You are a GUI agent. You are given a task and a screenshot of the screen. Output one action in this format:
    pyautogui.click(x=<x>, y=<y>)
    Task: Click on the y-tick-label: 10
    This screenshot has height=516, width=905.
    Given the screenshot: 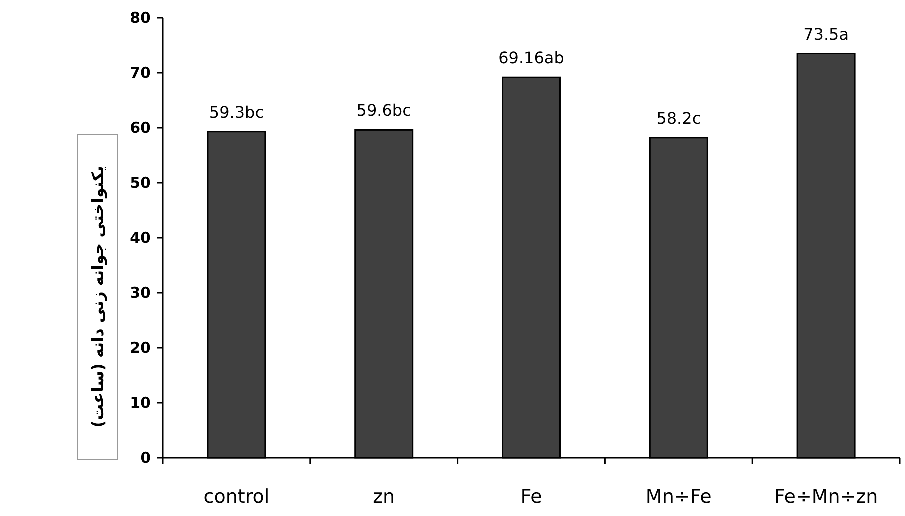 What is the action you would take?
    pyautogui.click(x=140, y=403)
    